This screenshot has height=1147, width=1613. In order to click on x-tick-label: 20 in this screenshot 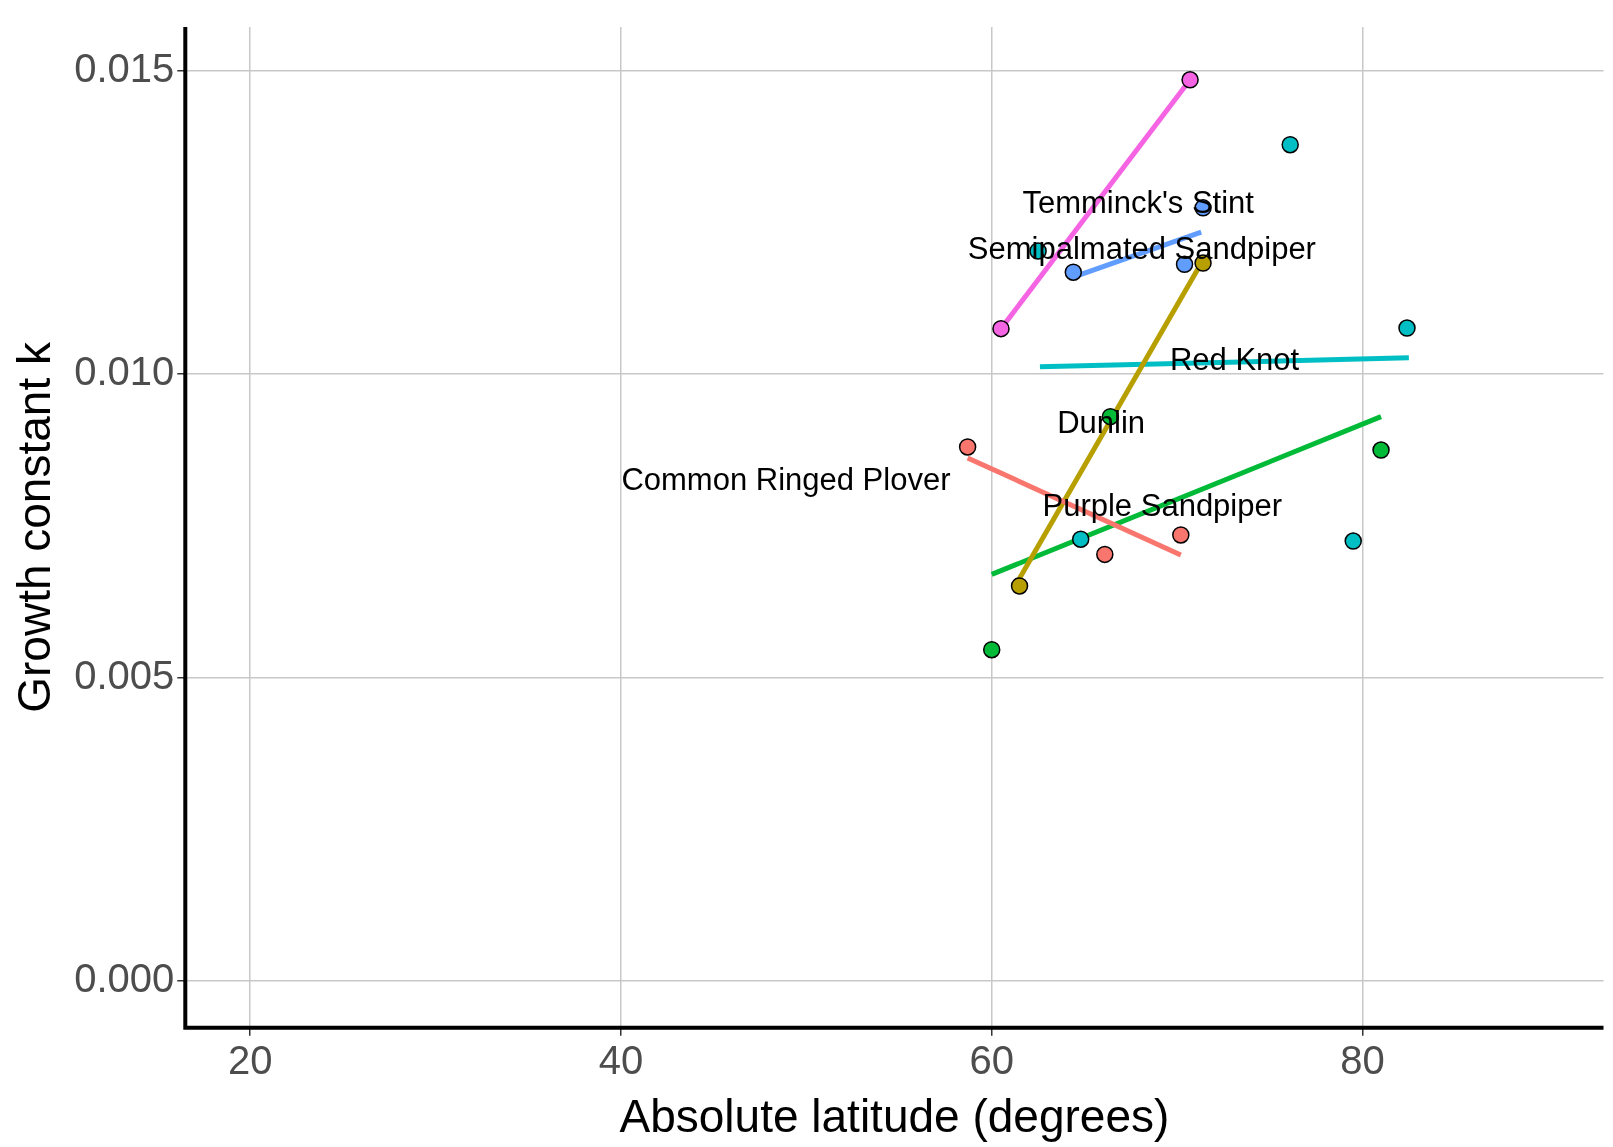, I will do `click(250, 1059)`.